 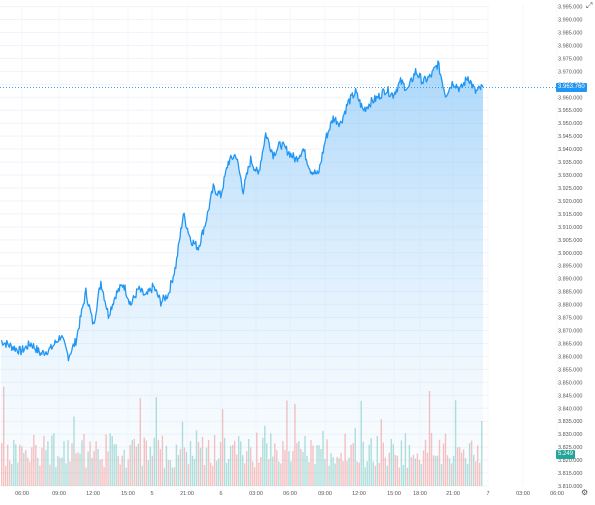 I want to click on price-tick-label: 3.880.000, so click(x=570, y=306).